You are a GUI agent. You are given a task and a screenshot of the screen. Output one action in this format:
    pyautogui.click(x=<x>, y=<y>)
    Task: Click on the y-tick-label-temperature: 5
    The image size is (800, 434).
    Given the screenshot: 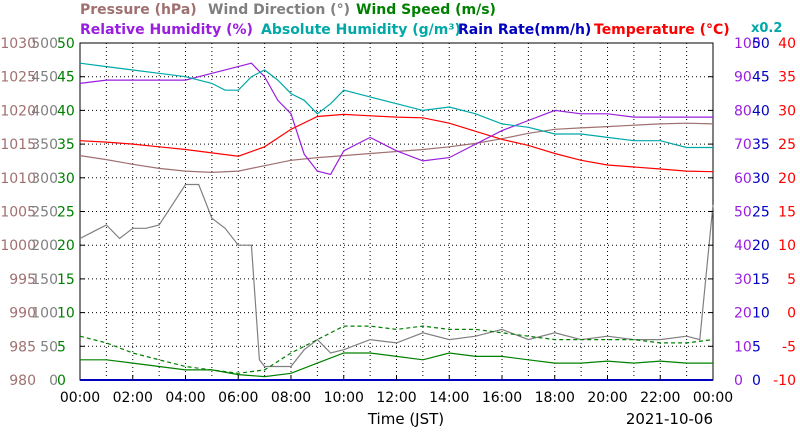 What is the action you would take?
    pyautogui.click(x=791, y=280)
    